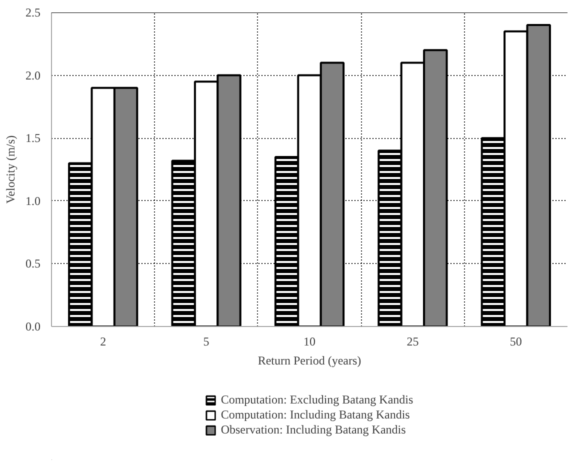 Image resolution: width=577 pixels, height=464 pixels. What do you see at coordinates (315, 415) in the screenshot?
I see `legend-label: Computation: Including Batang Kandis` at bounding box center [315, 415].